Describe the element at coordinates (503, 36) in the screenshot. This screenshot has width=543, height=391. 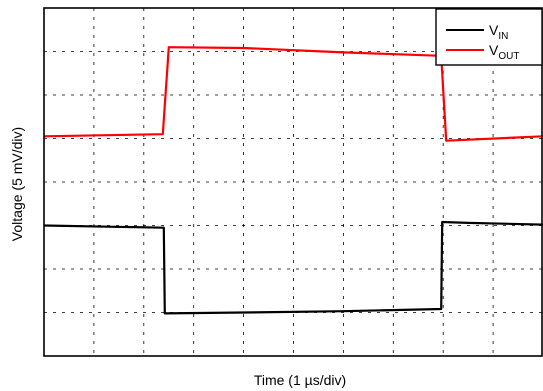
I see `legend-label-vin-sub: IN` at that location.